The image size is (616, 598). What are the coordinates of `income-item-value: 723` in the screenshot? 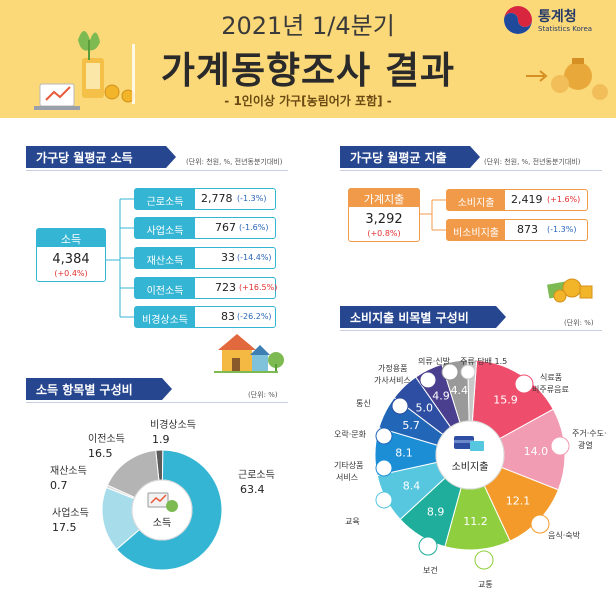 It's located at (225, 287).